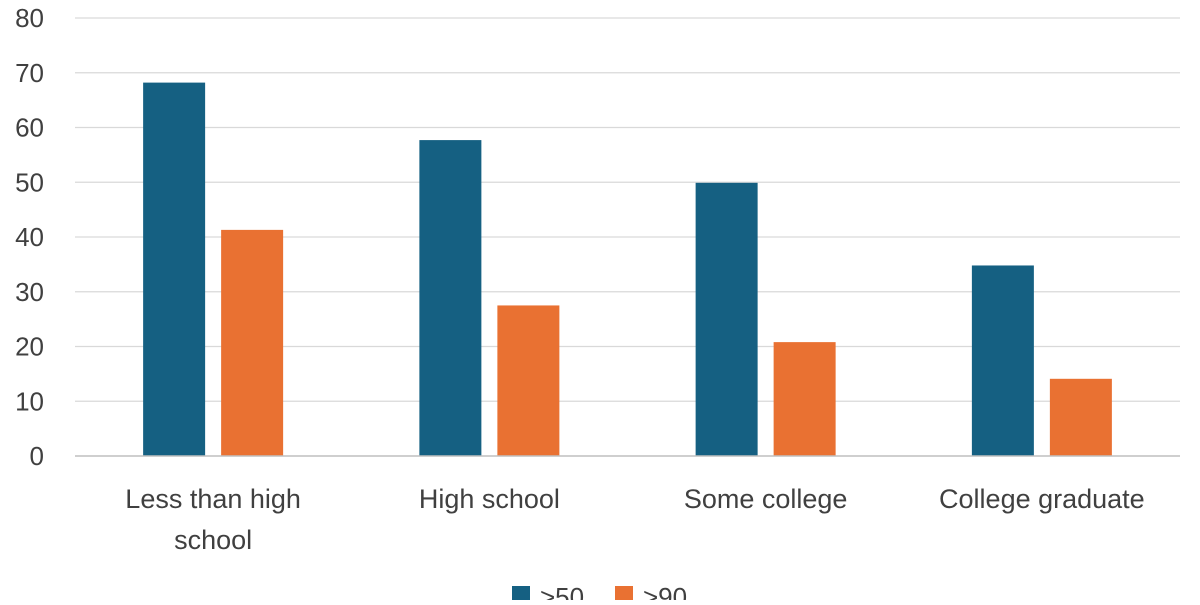 The image size is (1200, 605). I want to click on legend: >50 >90, so click(599, 593).